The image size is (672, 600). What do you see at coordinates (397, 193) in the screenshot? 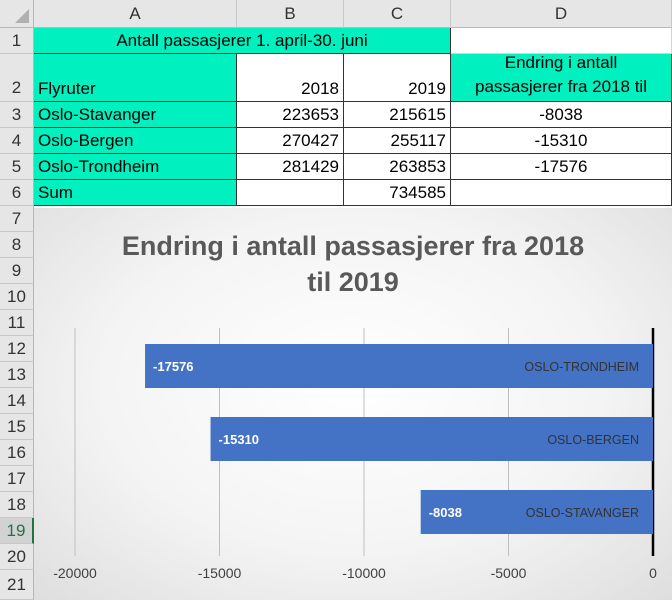
I see `sum-2019-cell: 734585` at bounding box center [397, 193].